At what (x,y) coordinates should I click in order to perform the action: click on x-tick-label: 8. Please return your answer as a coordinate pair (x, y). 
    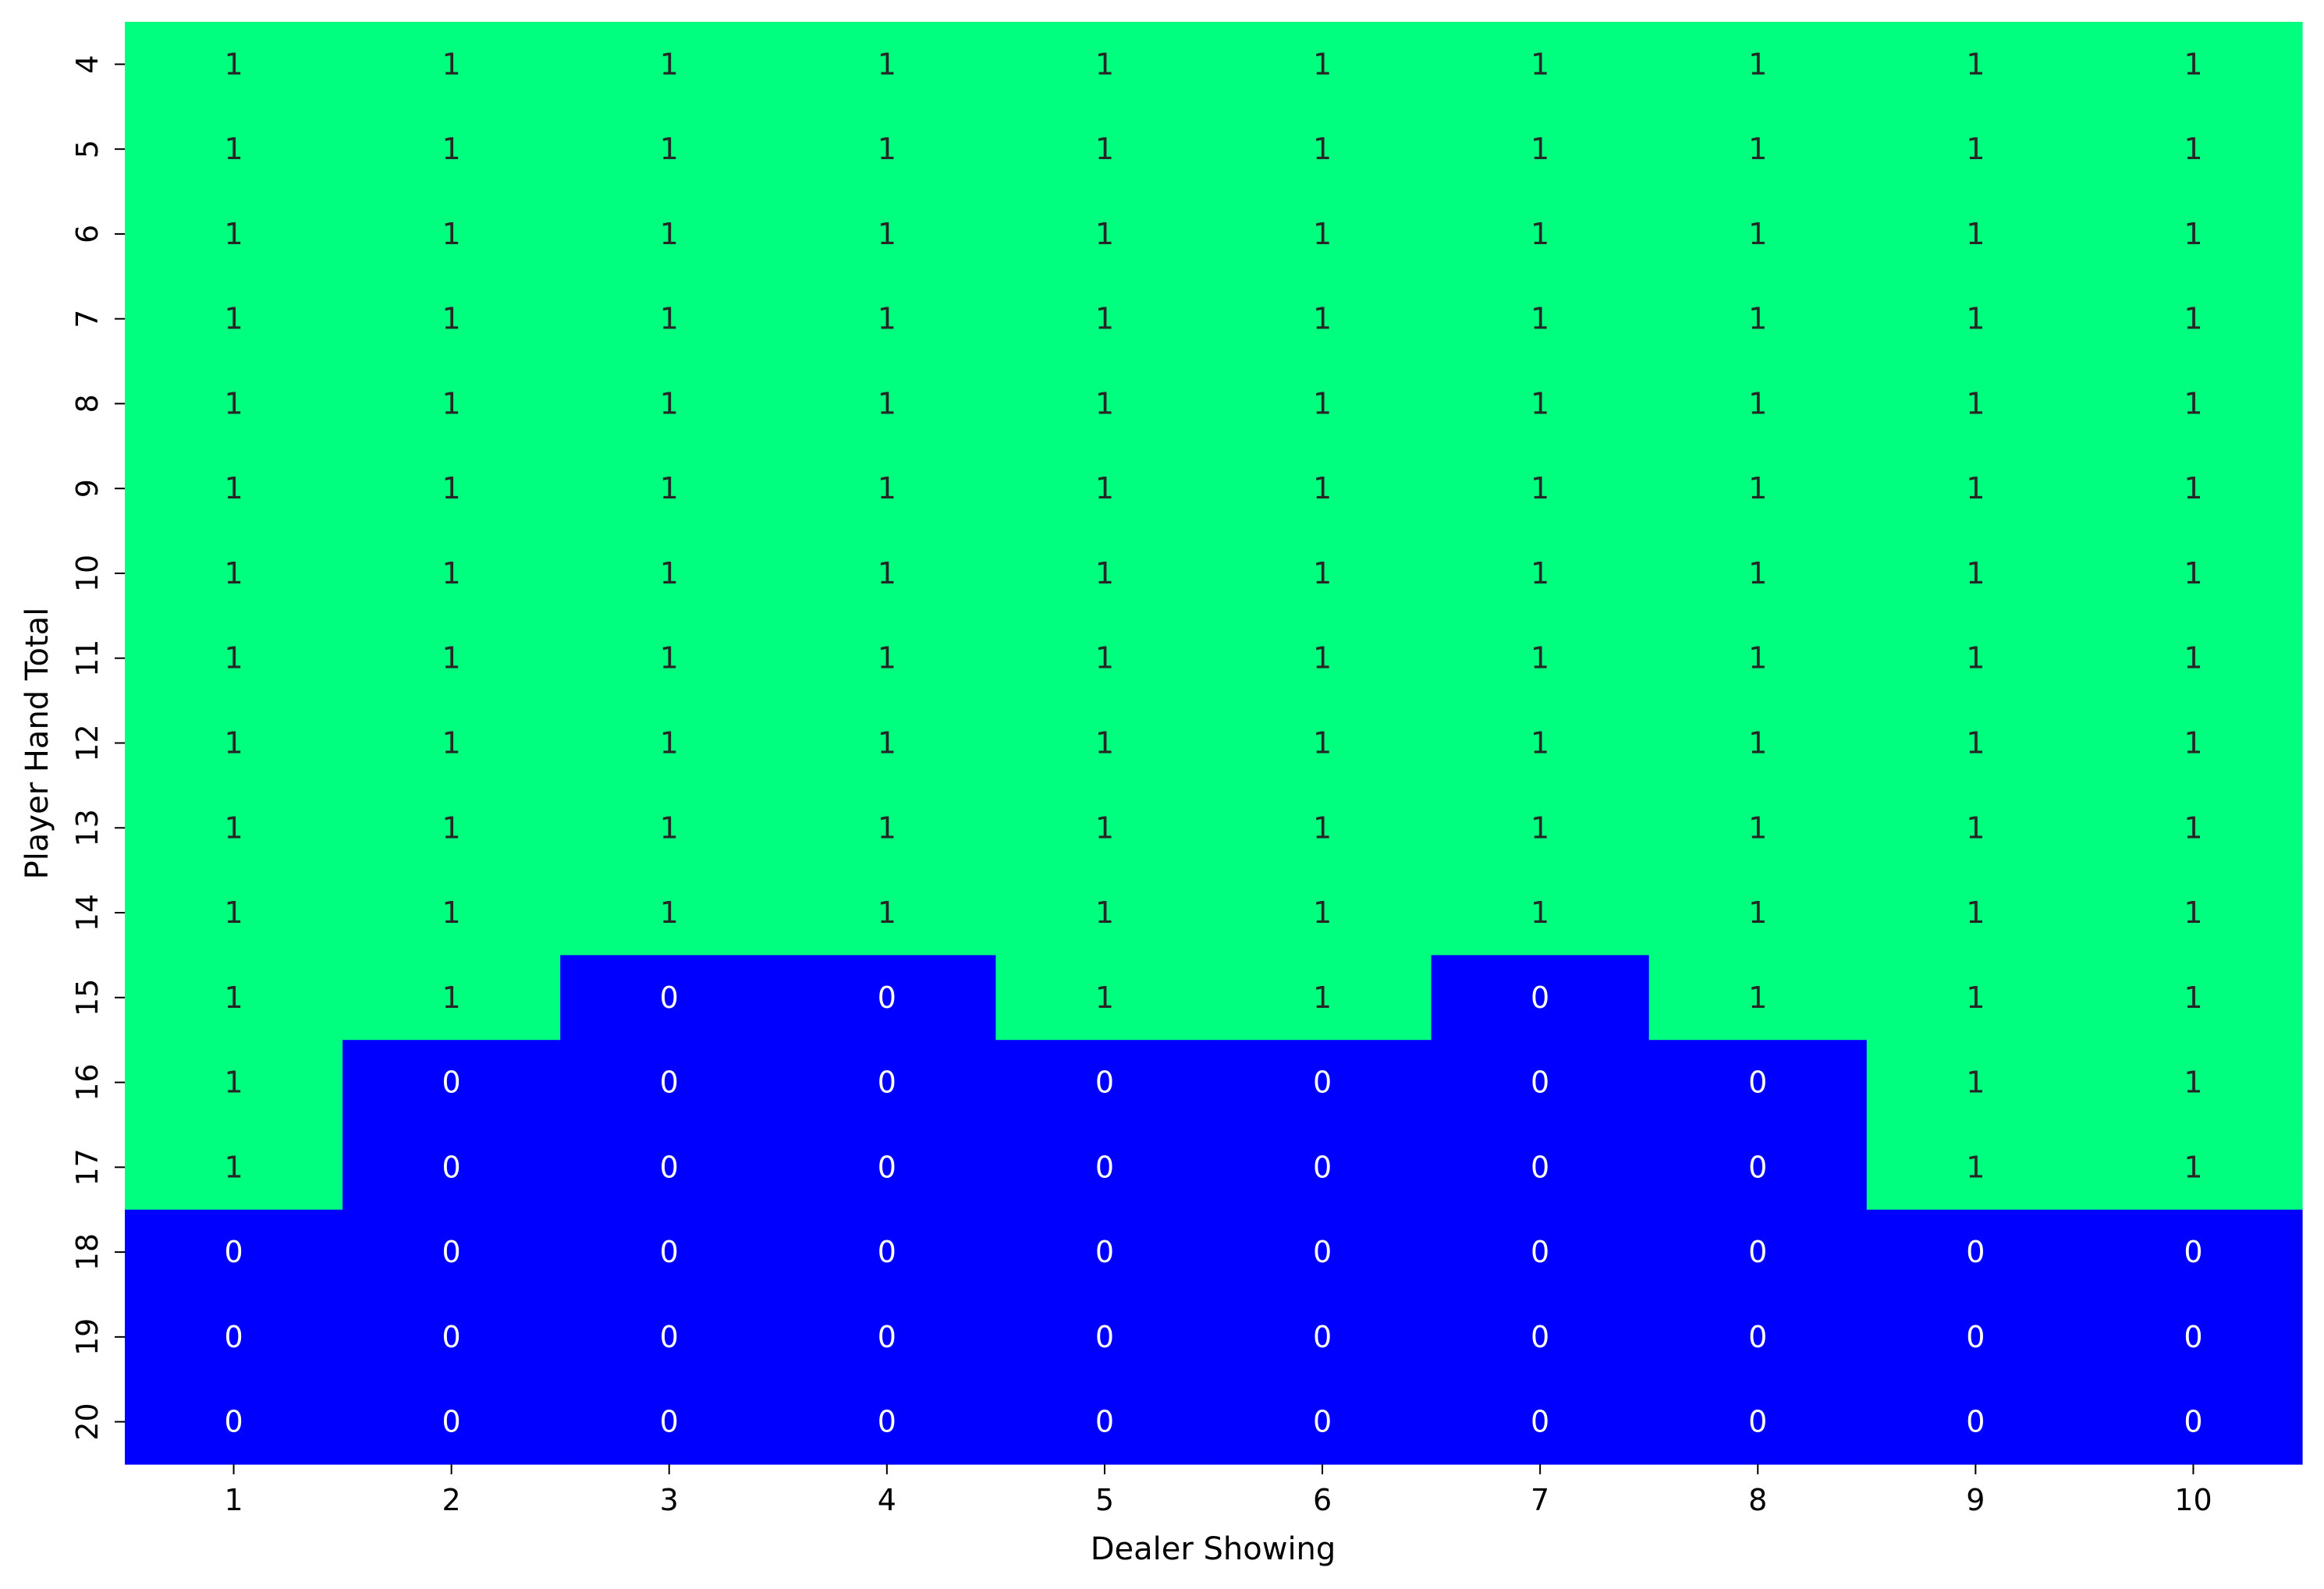
    Looking at the image, I should click on (1757, 1500).